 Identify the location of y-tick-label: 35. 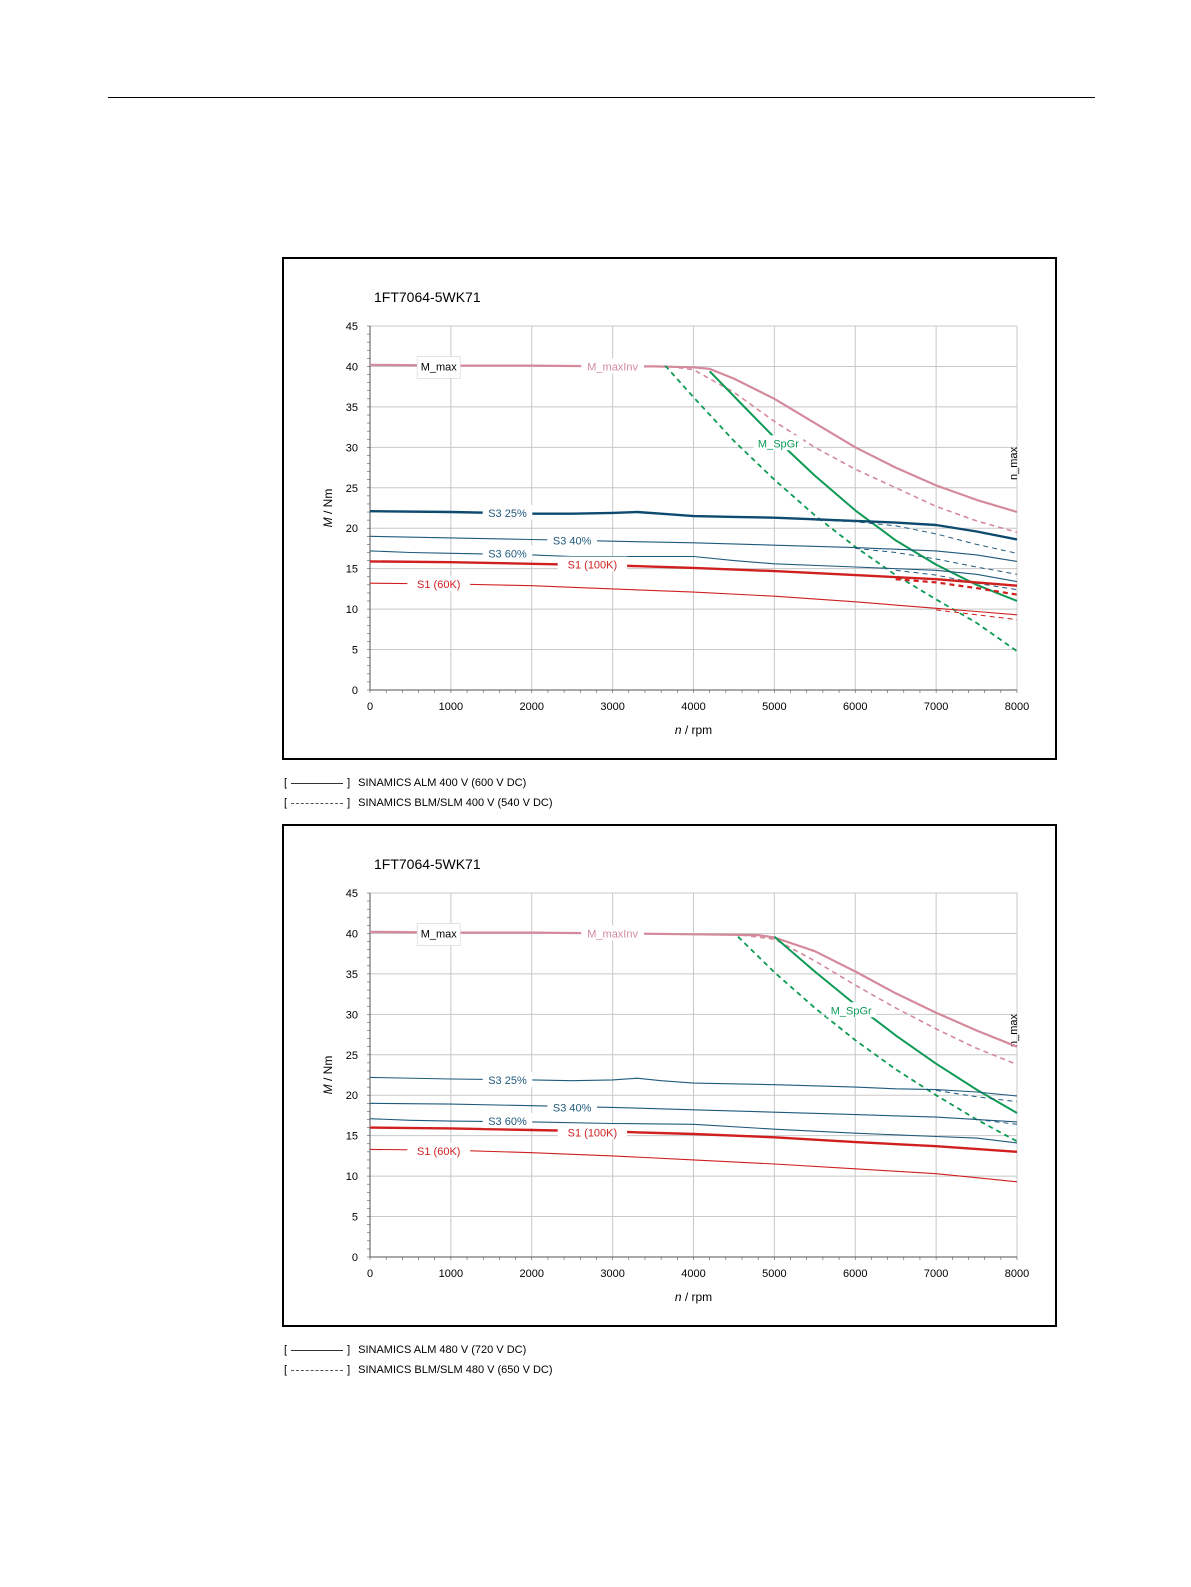
(352, 975).